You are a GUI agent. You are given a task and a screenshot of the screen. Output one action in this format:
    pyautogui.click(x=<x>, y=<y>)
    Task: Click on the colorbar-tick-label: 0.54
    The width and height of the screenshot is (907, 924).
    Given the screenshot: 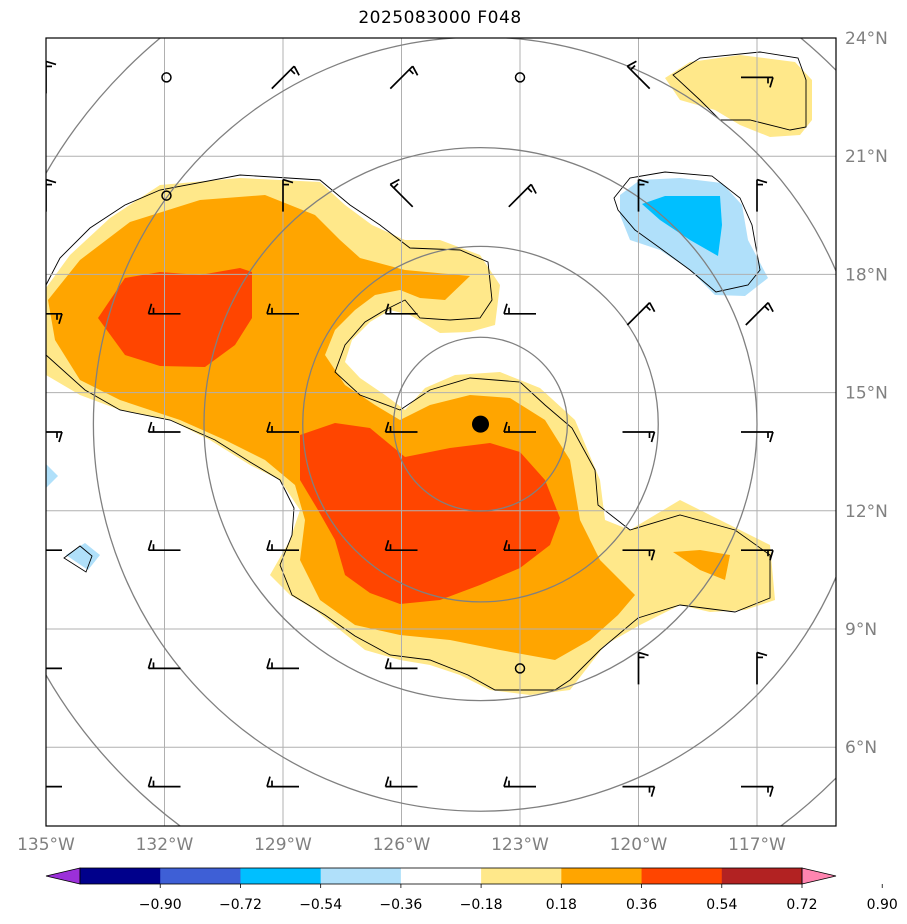 What is the action you would take?
    pyautogui.click(x=721, y=905)
    